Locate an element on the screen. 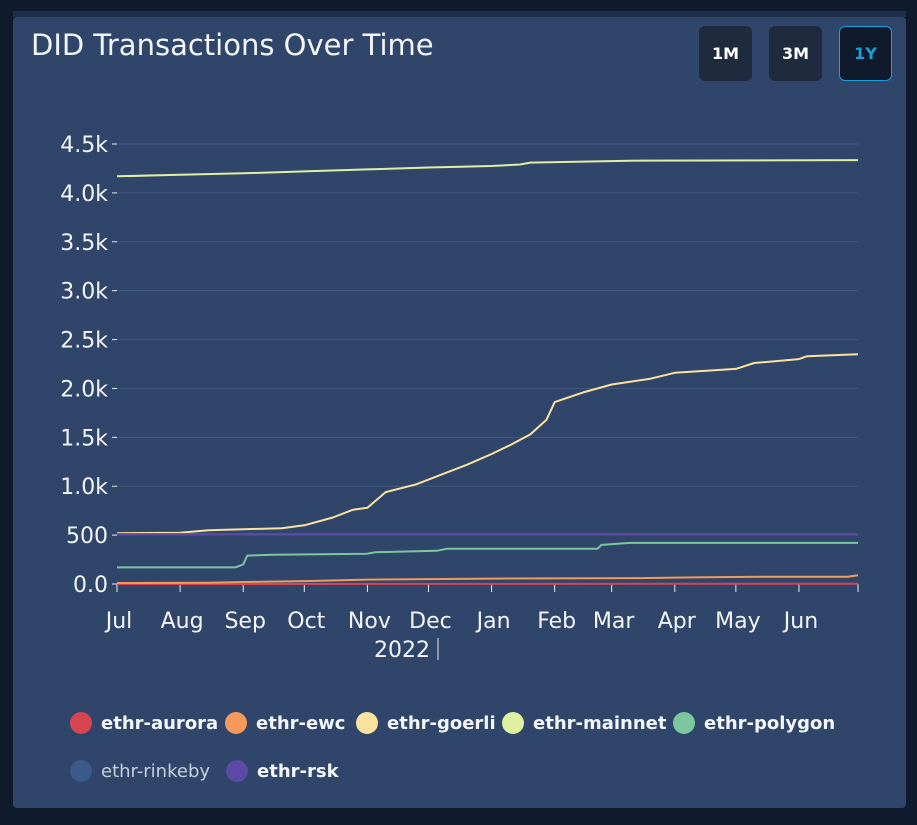 Image resolution: width=917 pixels, height=825 pixels. legend-item-ethr-polygon: ethr-polygon is located at coordinates (754, 723).